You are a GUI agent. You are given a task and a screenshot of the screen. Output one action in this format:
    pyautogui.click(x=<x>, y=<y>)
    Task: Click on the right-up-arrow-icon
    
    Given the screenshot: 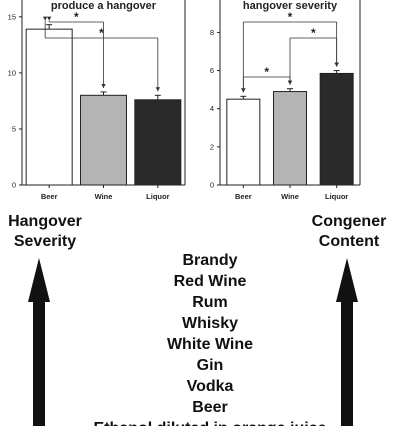 What is the action you would take?
    pyautogui.click(x=347, y=342)
    